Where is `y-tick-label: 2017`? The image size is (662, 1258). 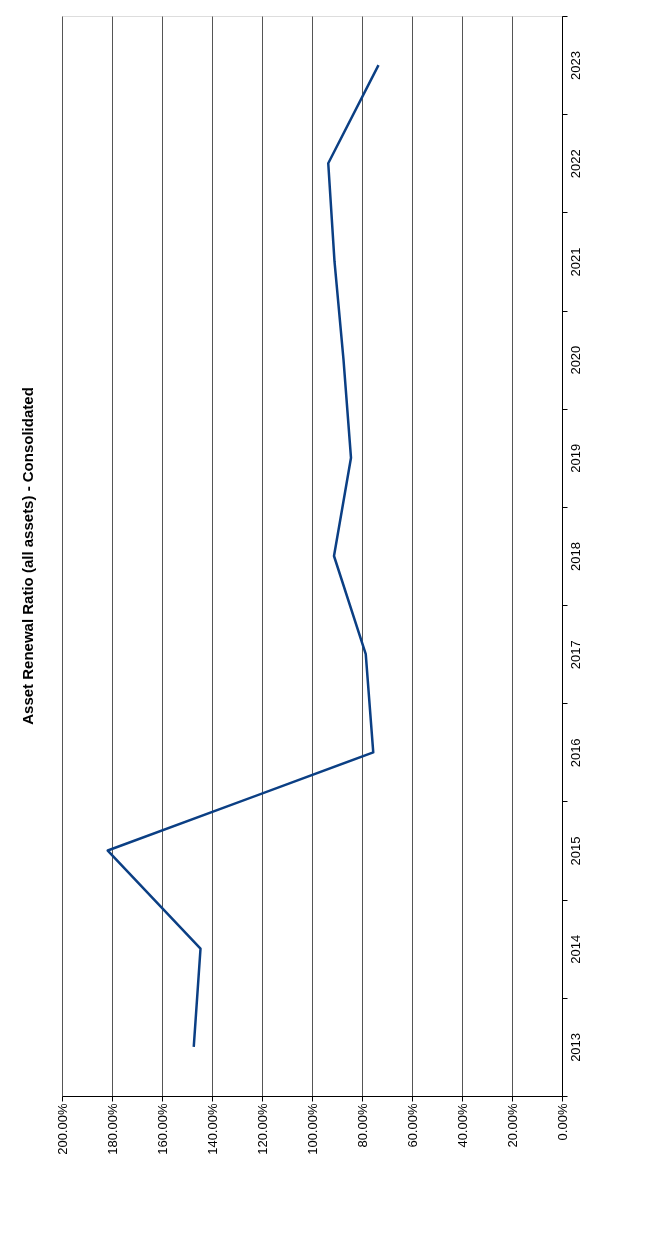 y-tick-label: 2017 is located at coordinates (575, 655).